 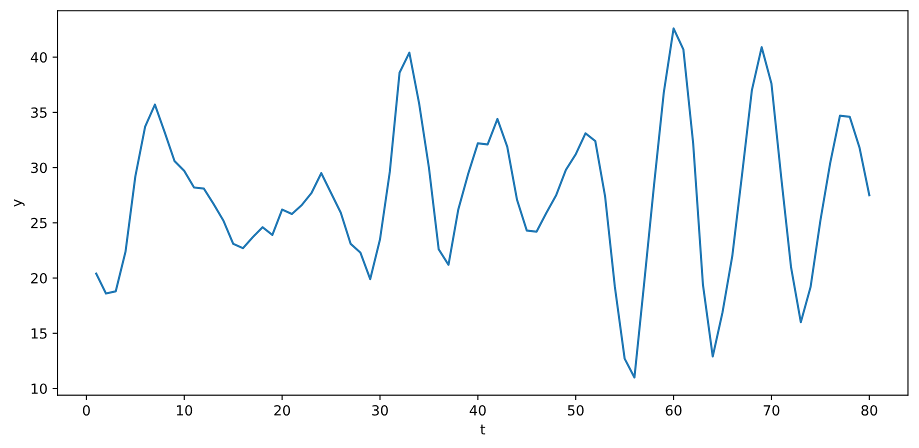 I want to click on x-tick-label: 60, so click(x=674, y=410).